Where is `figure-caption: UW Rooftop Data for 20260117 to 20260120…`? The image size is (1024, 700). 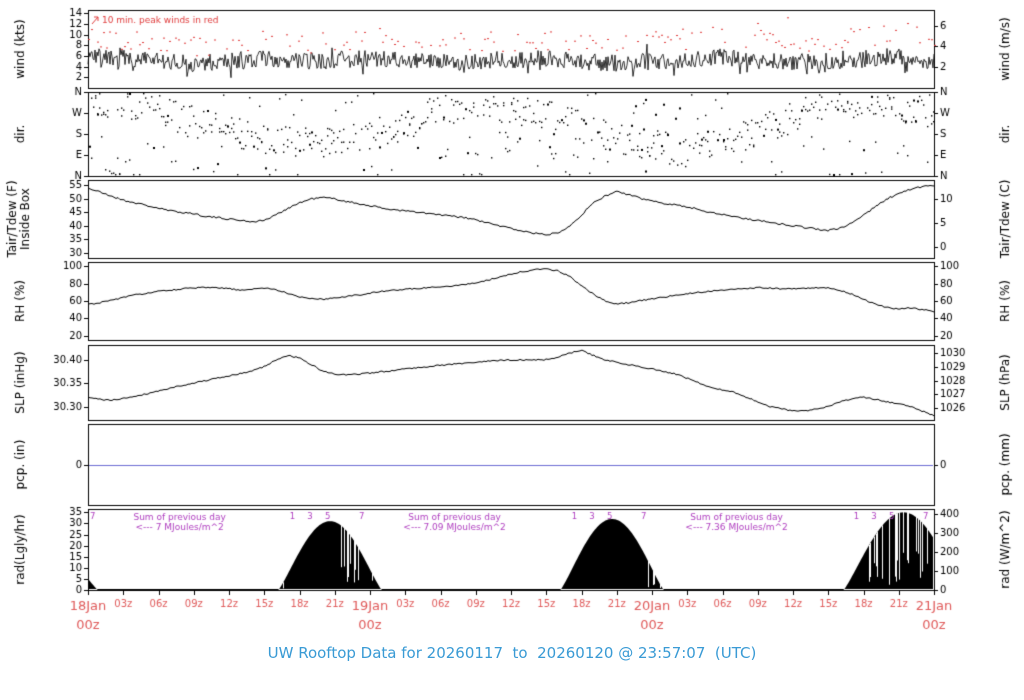 figure-caption: UW Rooftop Data for 20260117 to 20260120… is located at coordinates (512, 653).